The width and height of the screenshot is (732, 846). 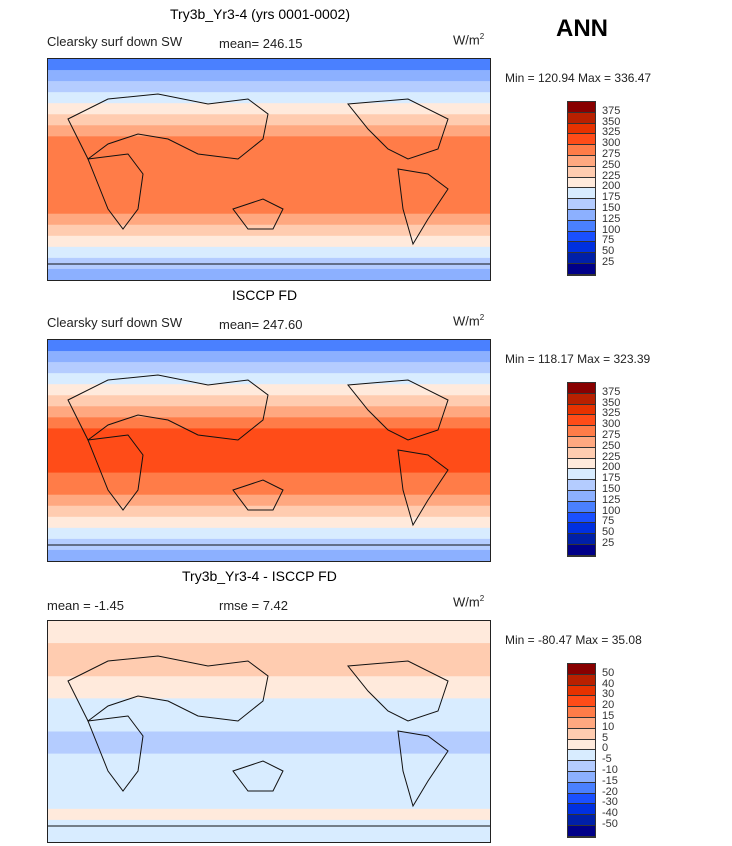 I want to click on colorbar-tick-label: 175, so click(x=611, y=197).